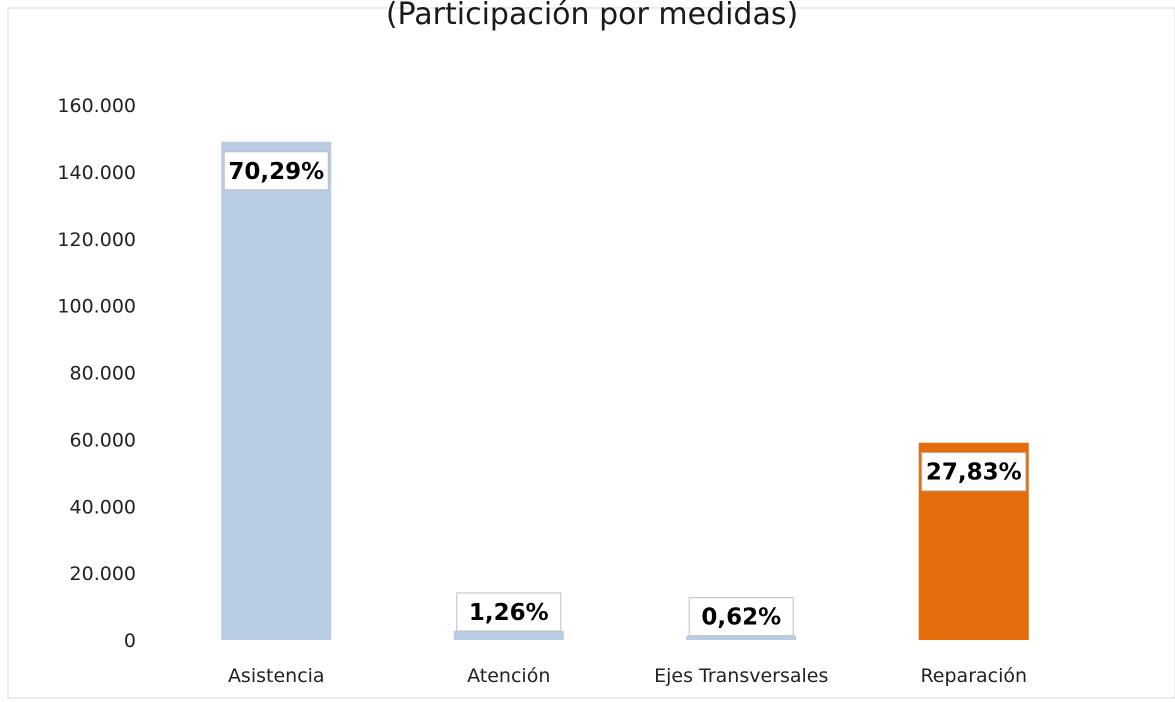  Describe the element at coordinates (741, 676) in the screenshot. I see `x-category-label: Ejes Transversales` at that location.